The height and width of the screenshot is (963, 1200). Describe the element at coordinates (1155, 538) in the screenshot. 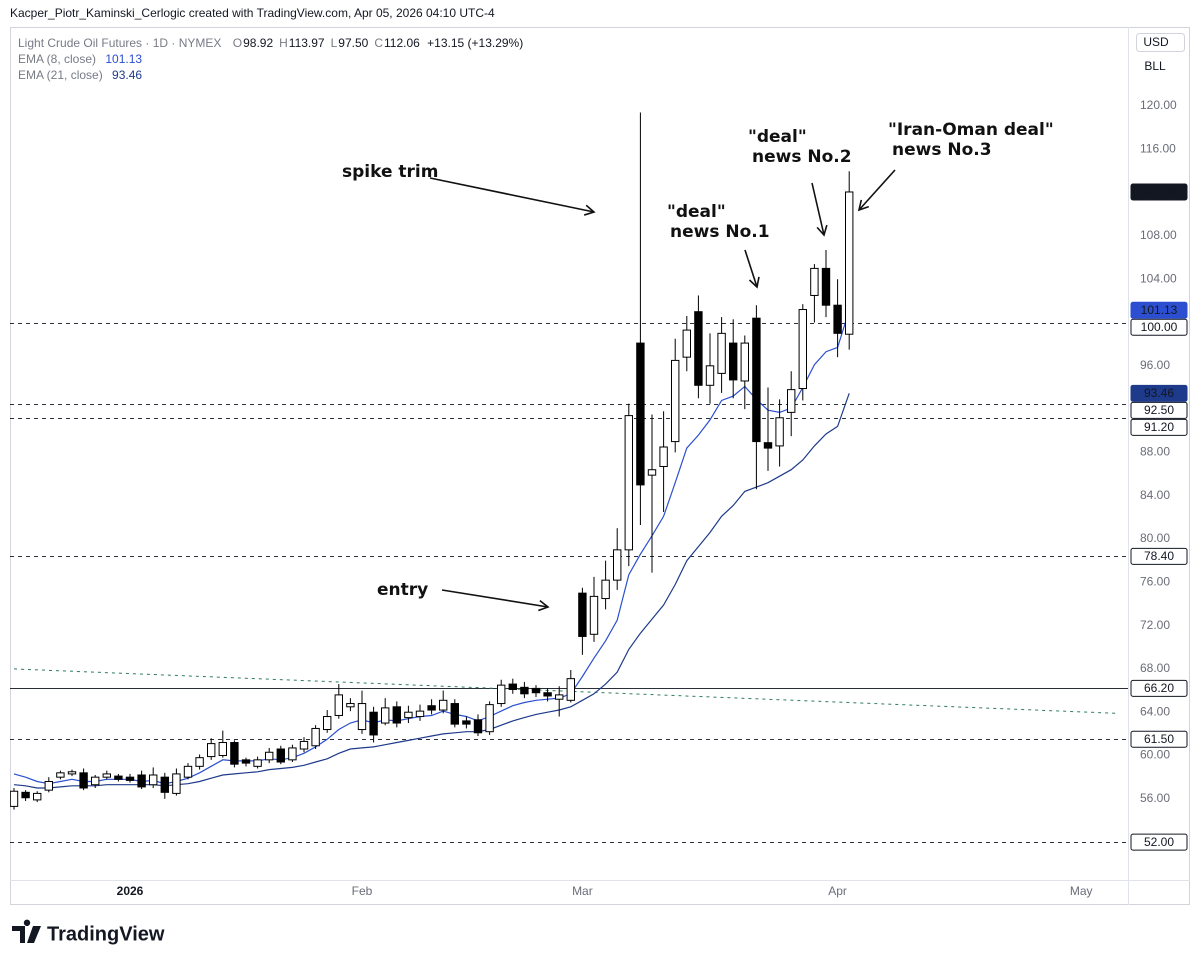

I see `y-tick-label: 80.00` at that location.